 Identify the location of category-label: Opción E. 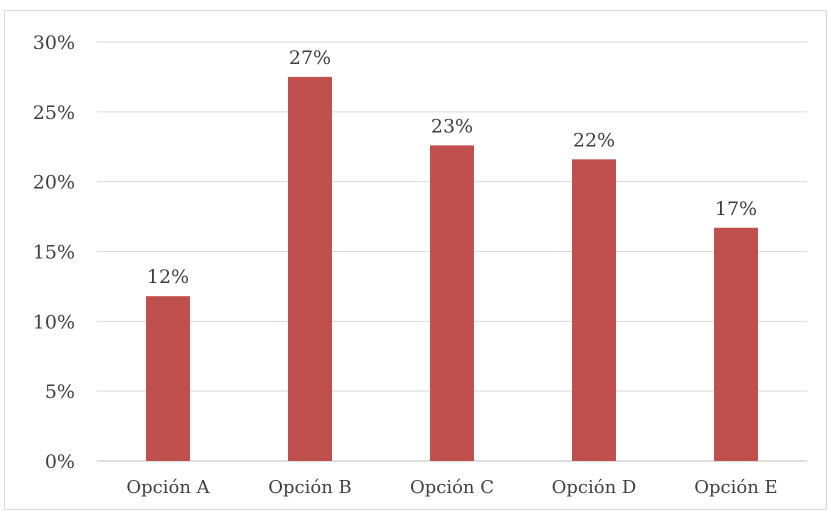
(735, 487).